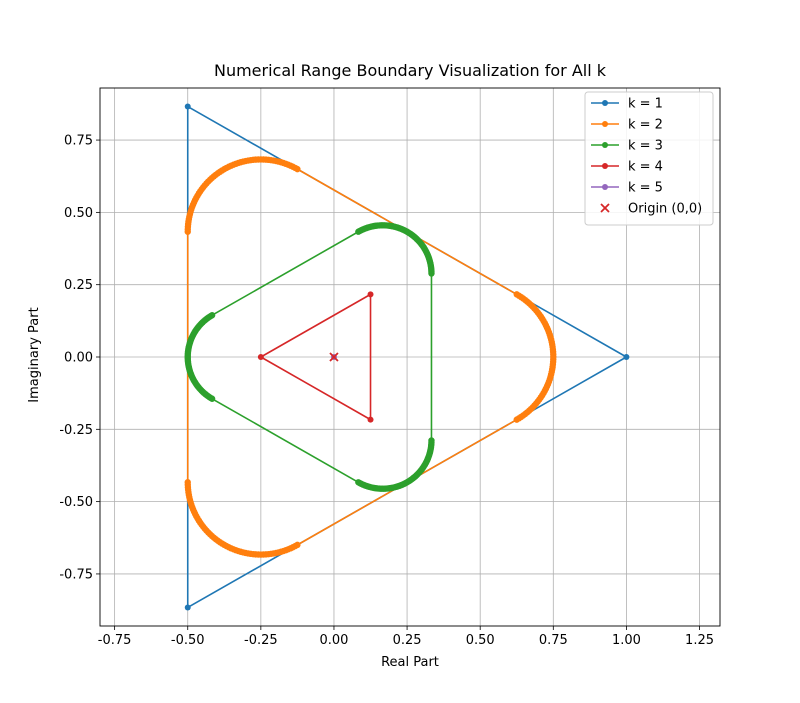 The height and width of the screenshot is (703, 800). What do you see at coordinates (34, 354) in the screenshot?
I see `y-axis-title: Imaginary Part` at bounding box center [34, 354].